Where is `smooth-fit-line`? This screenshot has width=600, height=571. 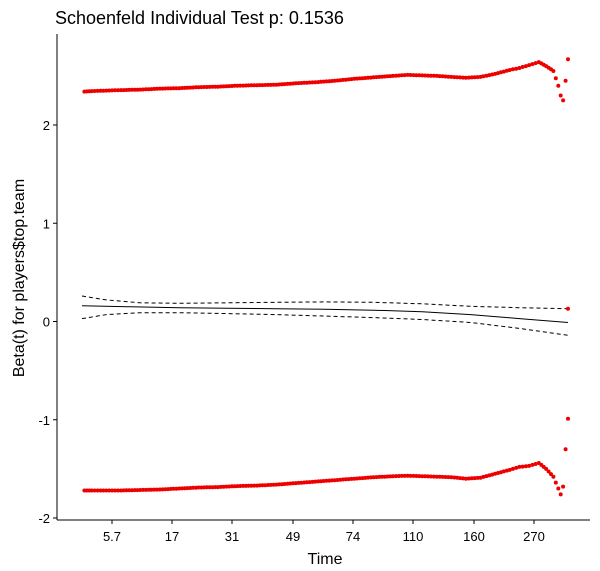 smooth-fit-line is located at coordinates (325, 314).